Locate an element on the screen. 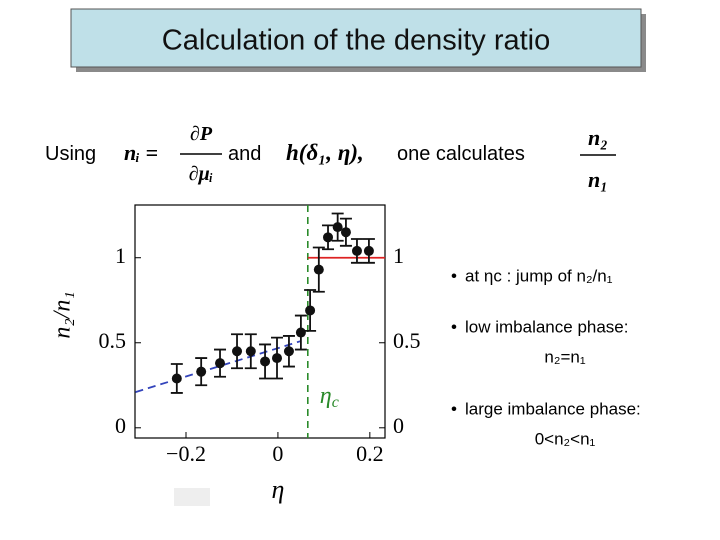 This screenshot has width=720, height=540. y-axis-label: n₂/n₁ is located at coordinates (63, 314).